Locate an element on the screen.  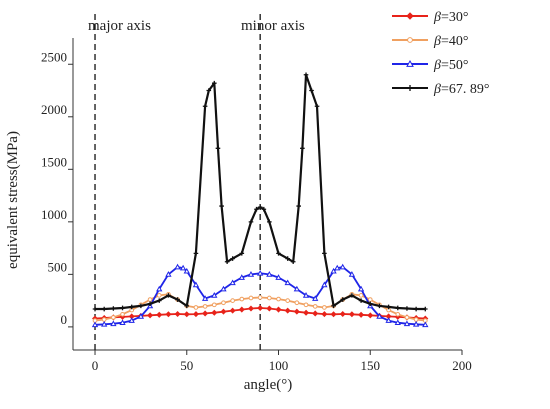
legend: β=30° β=40° β=50° β=67. 89° is located at coordinates (440, 53).